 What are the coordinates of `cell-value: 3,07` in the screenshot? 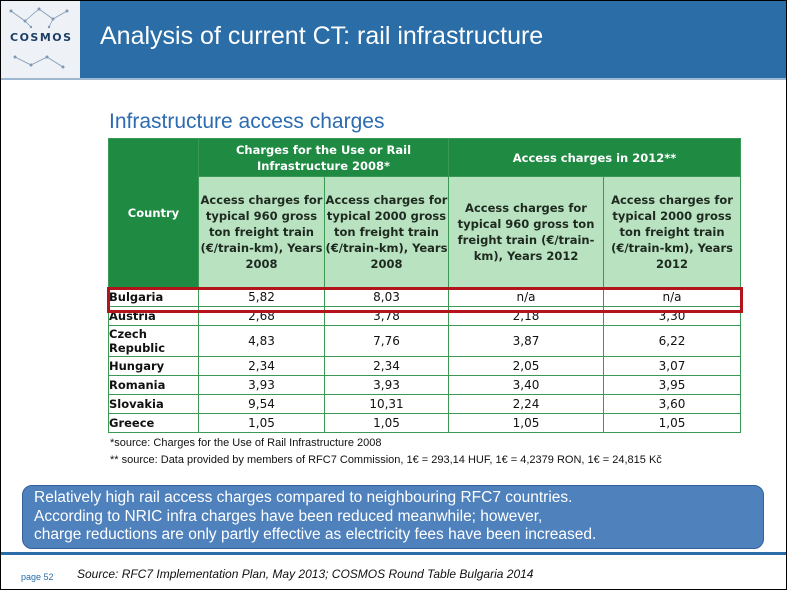 It's located at (672, 366).